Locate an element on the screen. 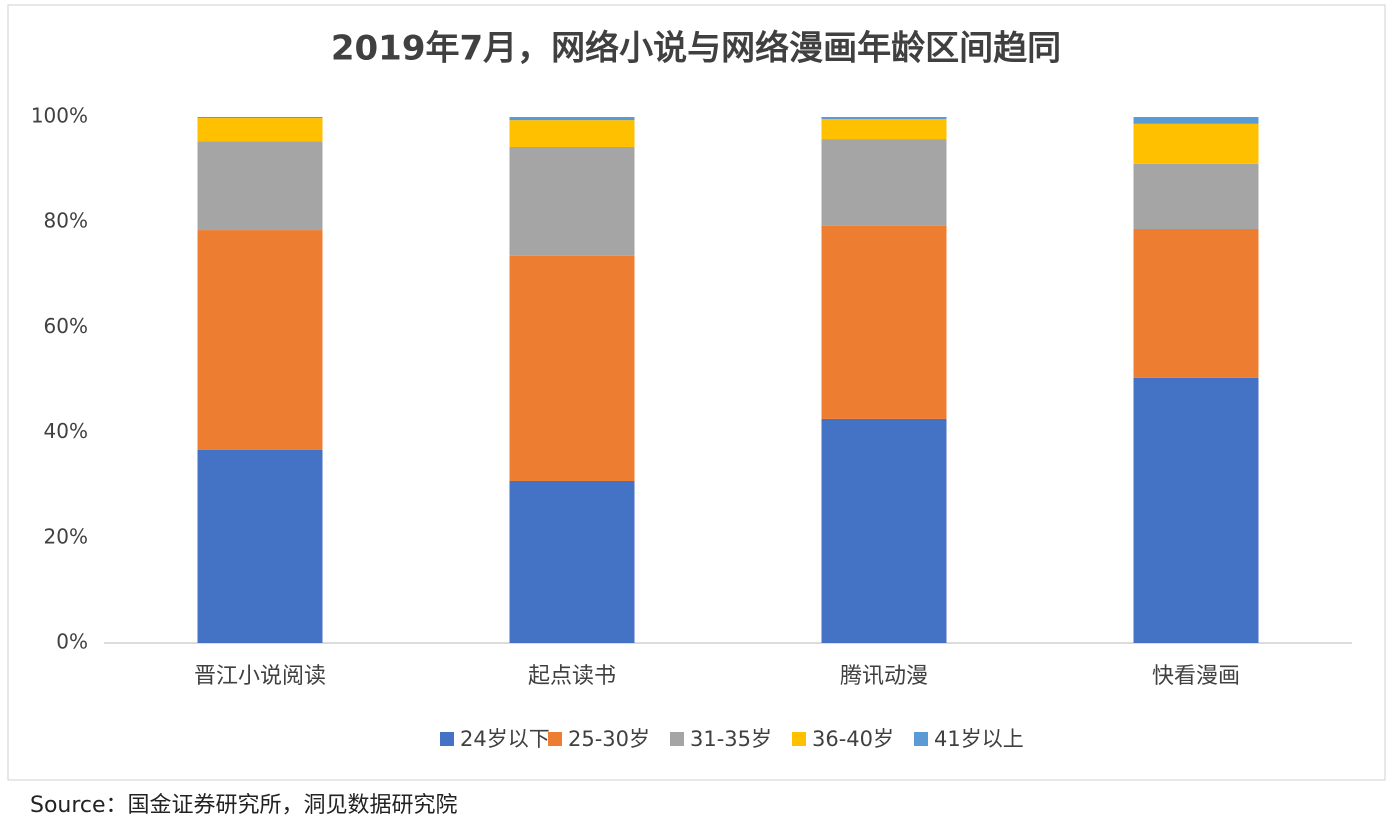 This screenshot has width=1398, height=830. legend-label: 31-35岁 is located at coordinates (731, 739).